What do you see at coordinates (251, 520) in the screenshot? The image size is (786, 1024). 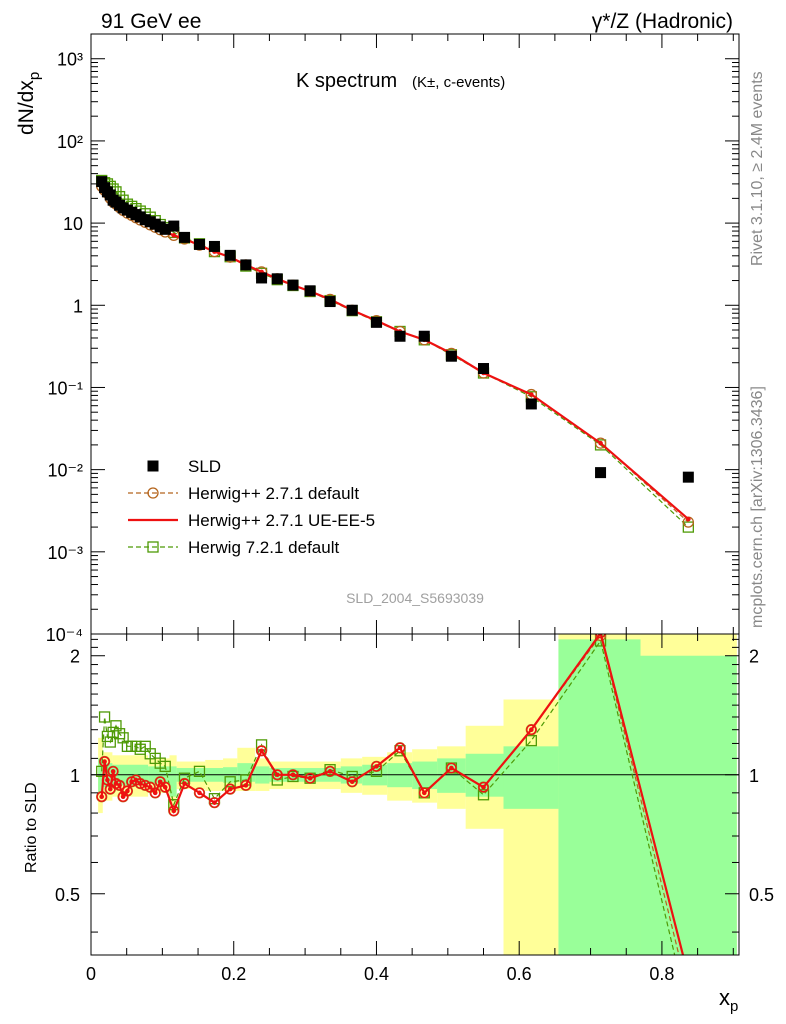 I see `legend-item-herwig-2-7-1-ue-ee-5: Herwig++ 2.7.1 UE-EE-5` at bounding box center [251, 520].